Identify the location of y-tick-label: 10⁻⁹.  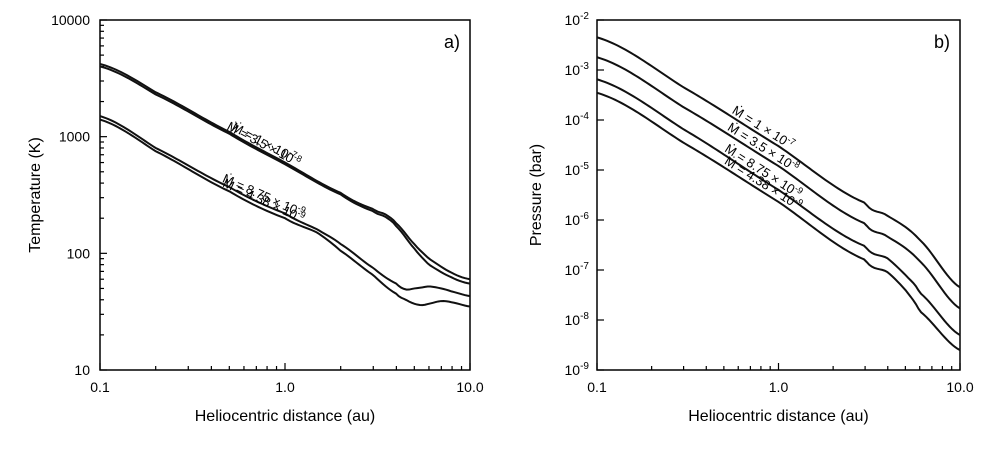
(577, 369).